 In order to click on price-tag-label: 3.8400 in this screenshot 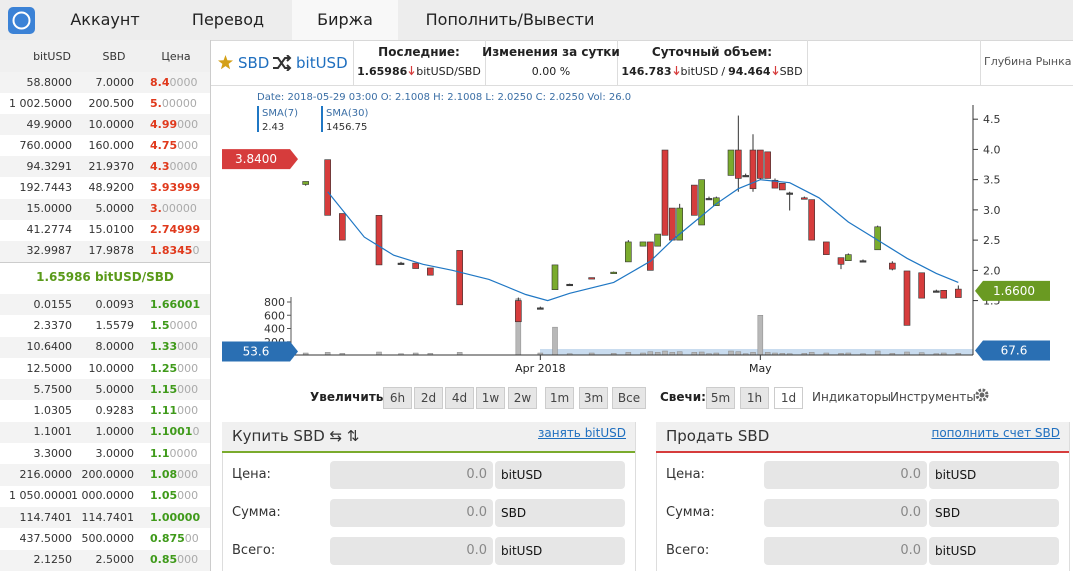, I will do `click(256, 159)`.